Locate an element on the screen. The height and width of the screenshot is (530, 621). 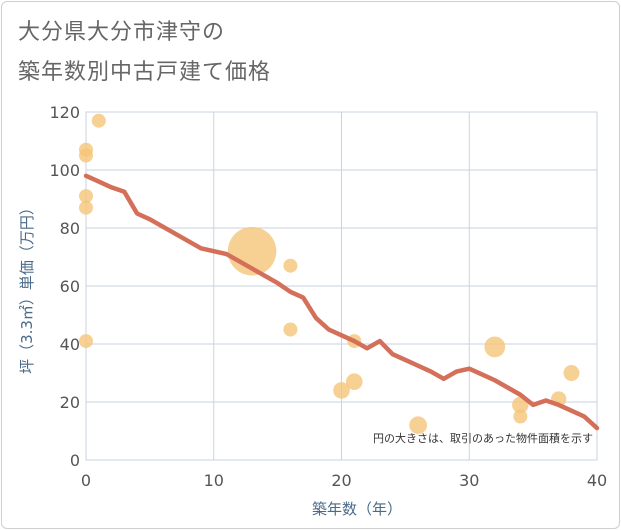
x-tick-label: 20 is located at coordinates (341, 480).